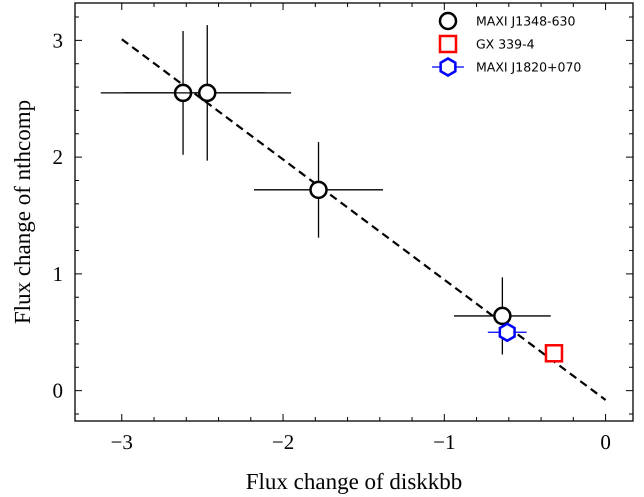 Image resolution: width=644 pixels, height=497 pixels. What do you see at coordinates (57, 390) in the screenshot?
I see `y-tick-label: 0` at bounding box center [57, 390].